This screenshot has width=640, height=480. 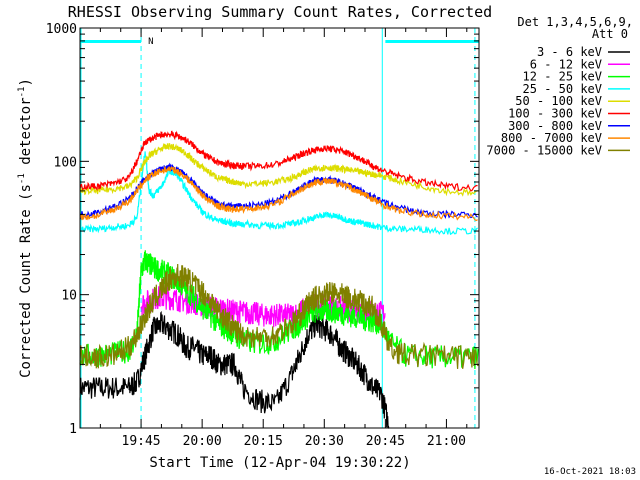 I want to click on series-25-50-kev, so click(x=278, y=193).